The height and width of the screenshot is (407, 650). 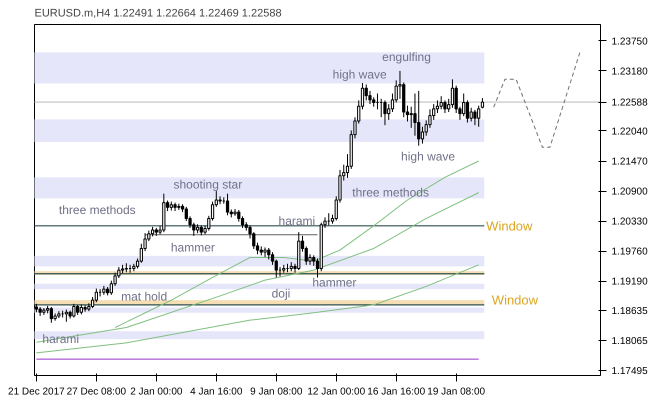 I want to click on x-tick-label: 21 Dec 2017, so click(x=37, y=392).